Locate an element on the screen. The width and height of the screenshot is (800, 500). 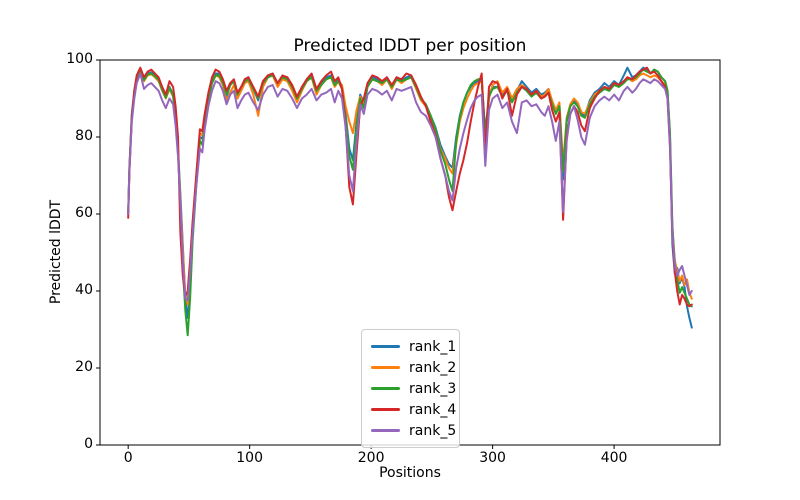
x-tick-label: 0 is located at coordinates (128, 458).